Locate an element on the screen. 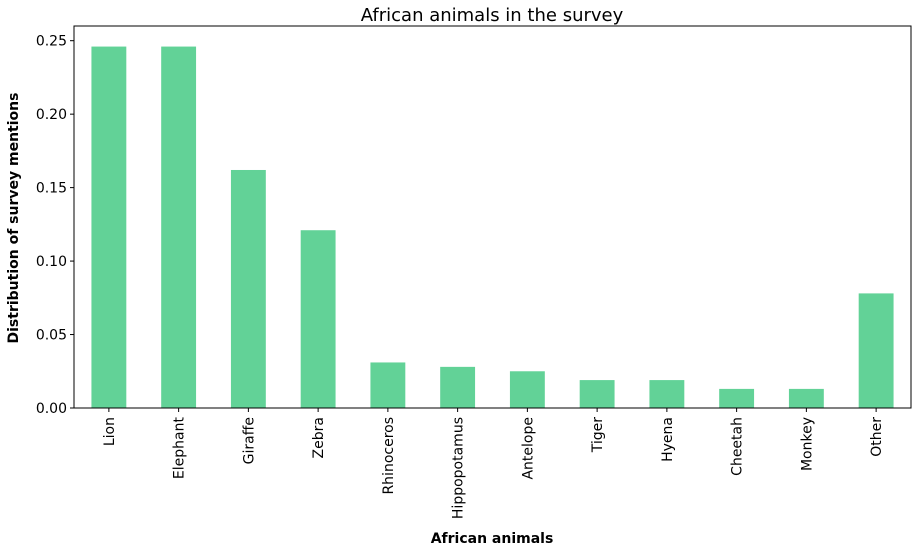 This screenshot has width=918, height=553. x-tick-label: Rhinoceros is located at coordinates (389, 456).